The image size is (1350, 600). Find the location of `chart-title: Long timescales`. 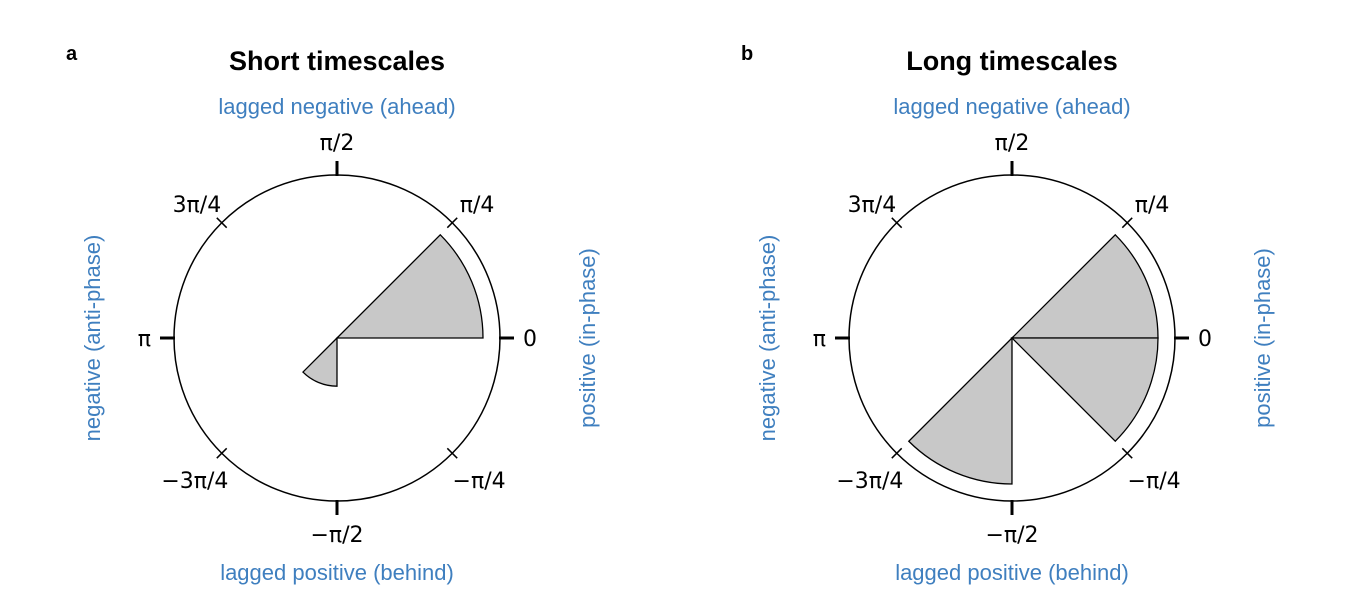

chart-title: Long timescales is located at coordinates (1012, 61).